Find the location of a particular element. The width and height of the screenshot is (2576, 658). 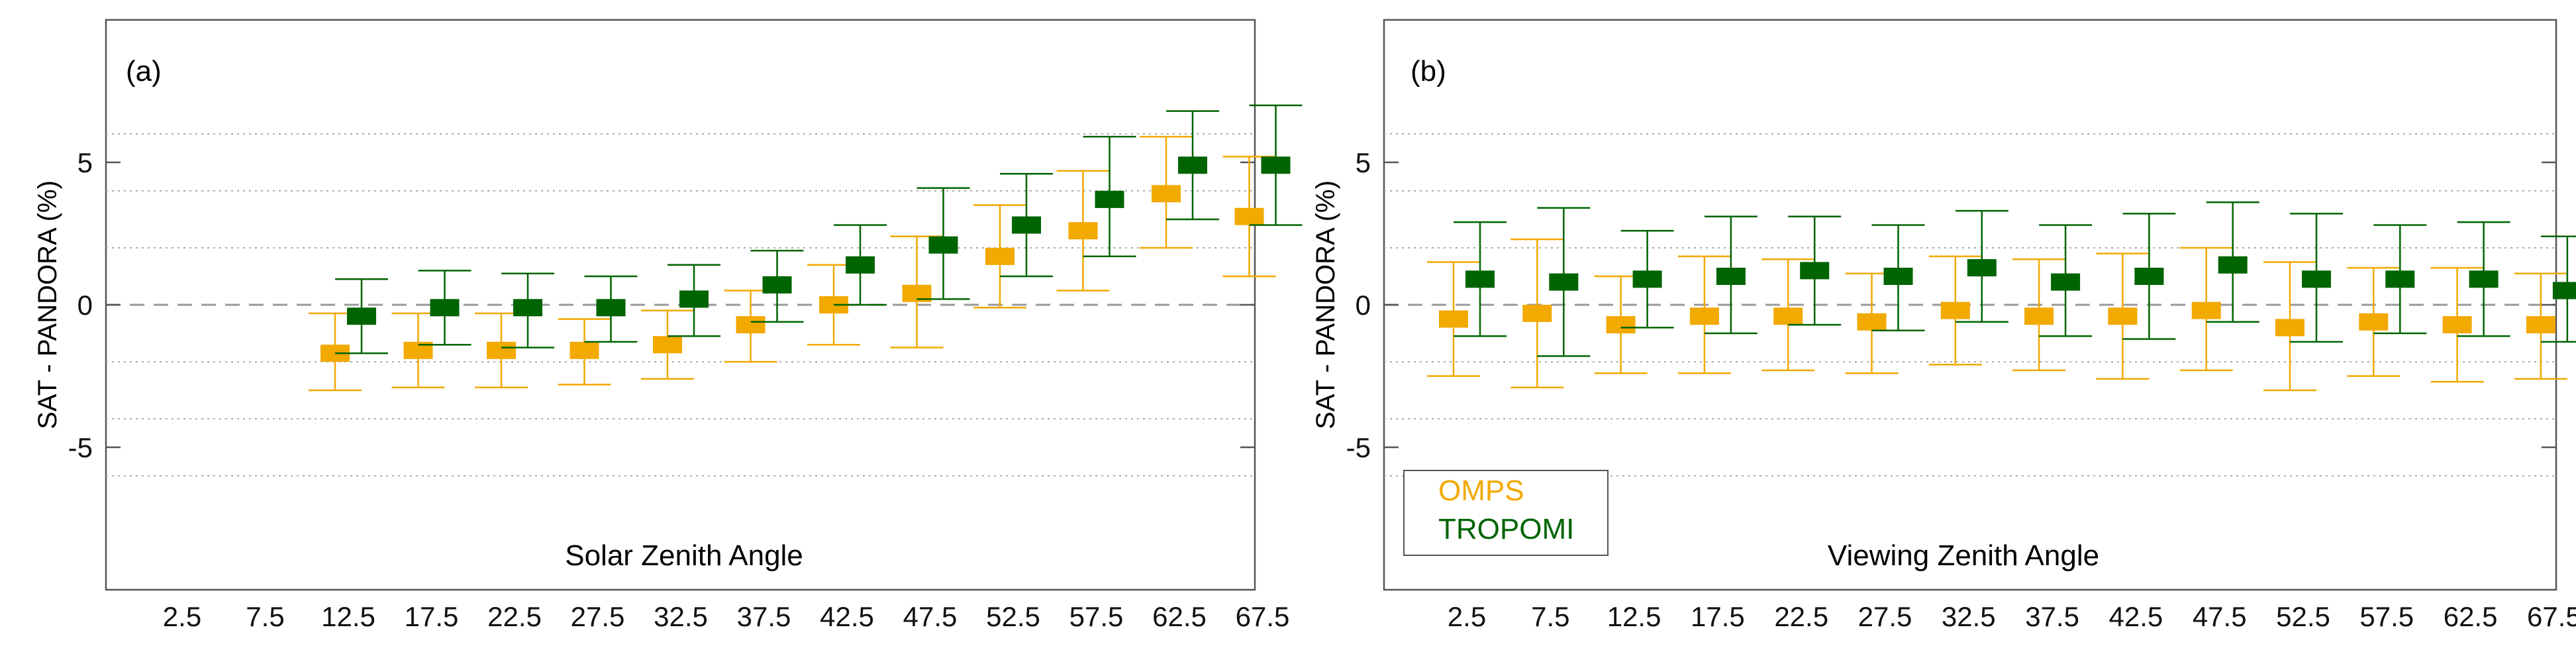

panel-label: (b) is located at coordinates (1428, 71).